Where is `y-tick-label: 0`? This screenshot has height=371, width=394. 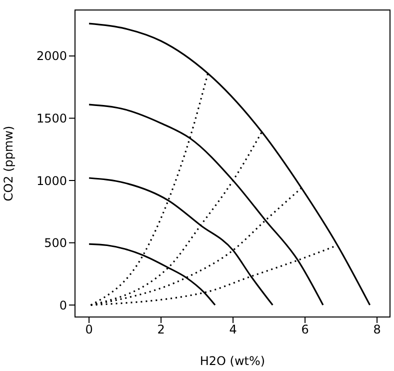
y-tick-label: 0 is located at coordinates (63, 305).